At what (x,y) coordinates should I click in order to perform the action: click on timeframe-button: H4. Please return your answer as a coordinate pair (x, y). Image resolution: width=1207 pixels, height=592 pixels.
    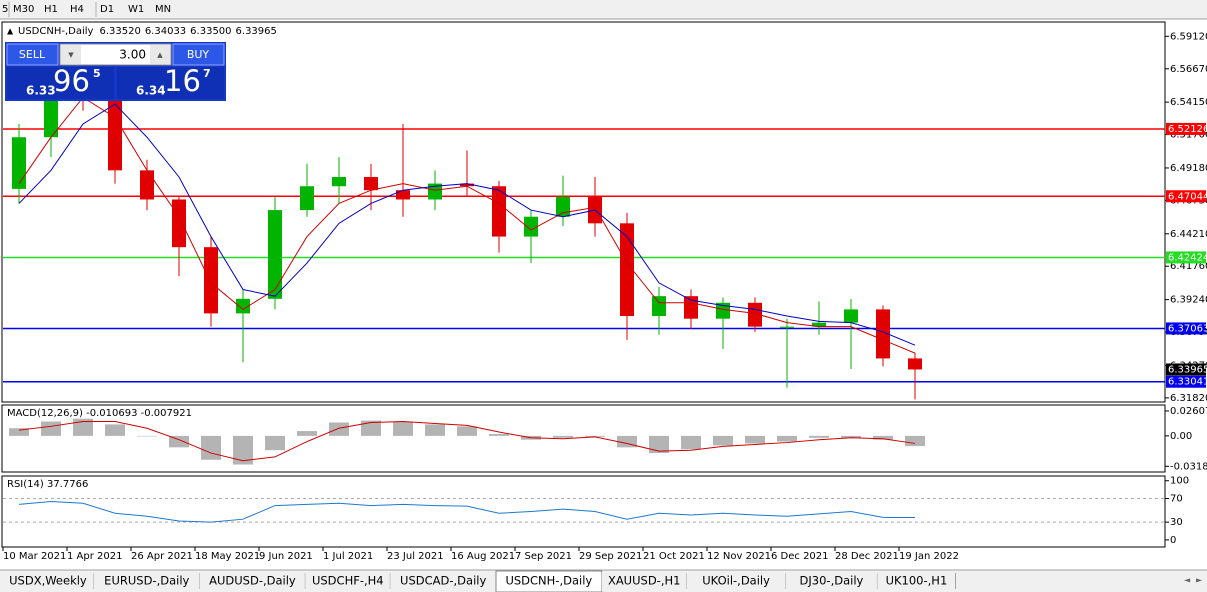
    Looking at the image, I should click on (77, 9).